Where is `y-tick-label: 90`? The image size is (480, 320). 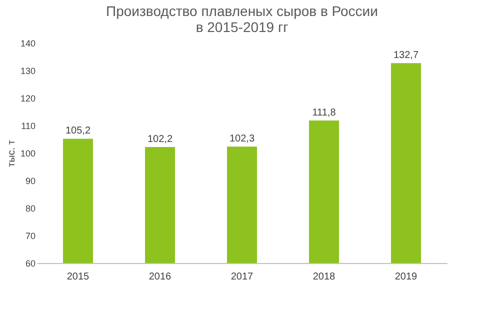 y-tick-label: 90 is located at coordinates (30, 181).